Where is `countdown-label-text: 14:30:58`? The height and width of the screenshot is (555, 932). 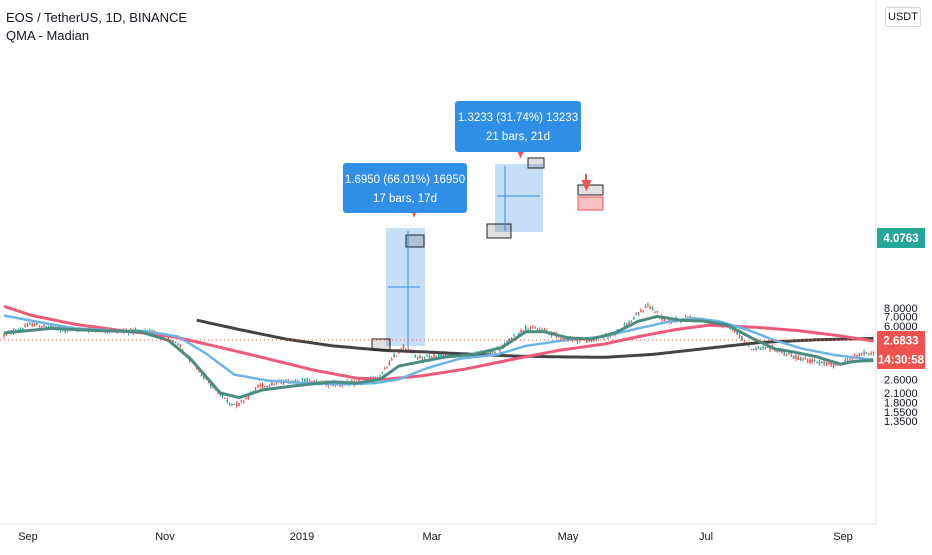 countdown-label-text: 14:30:58 is located at coordinates (901, 361).